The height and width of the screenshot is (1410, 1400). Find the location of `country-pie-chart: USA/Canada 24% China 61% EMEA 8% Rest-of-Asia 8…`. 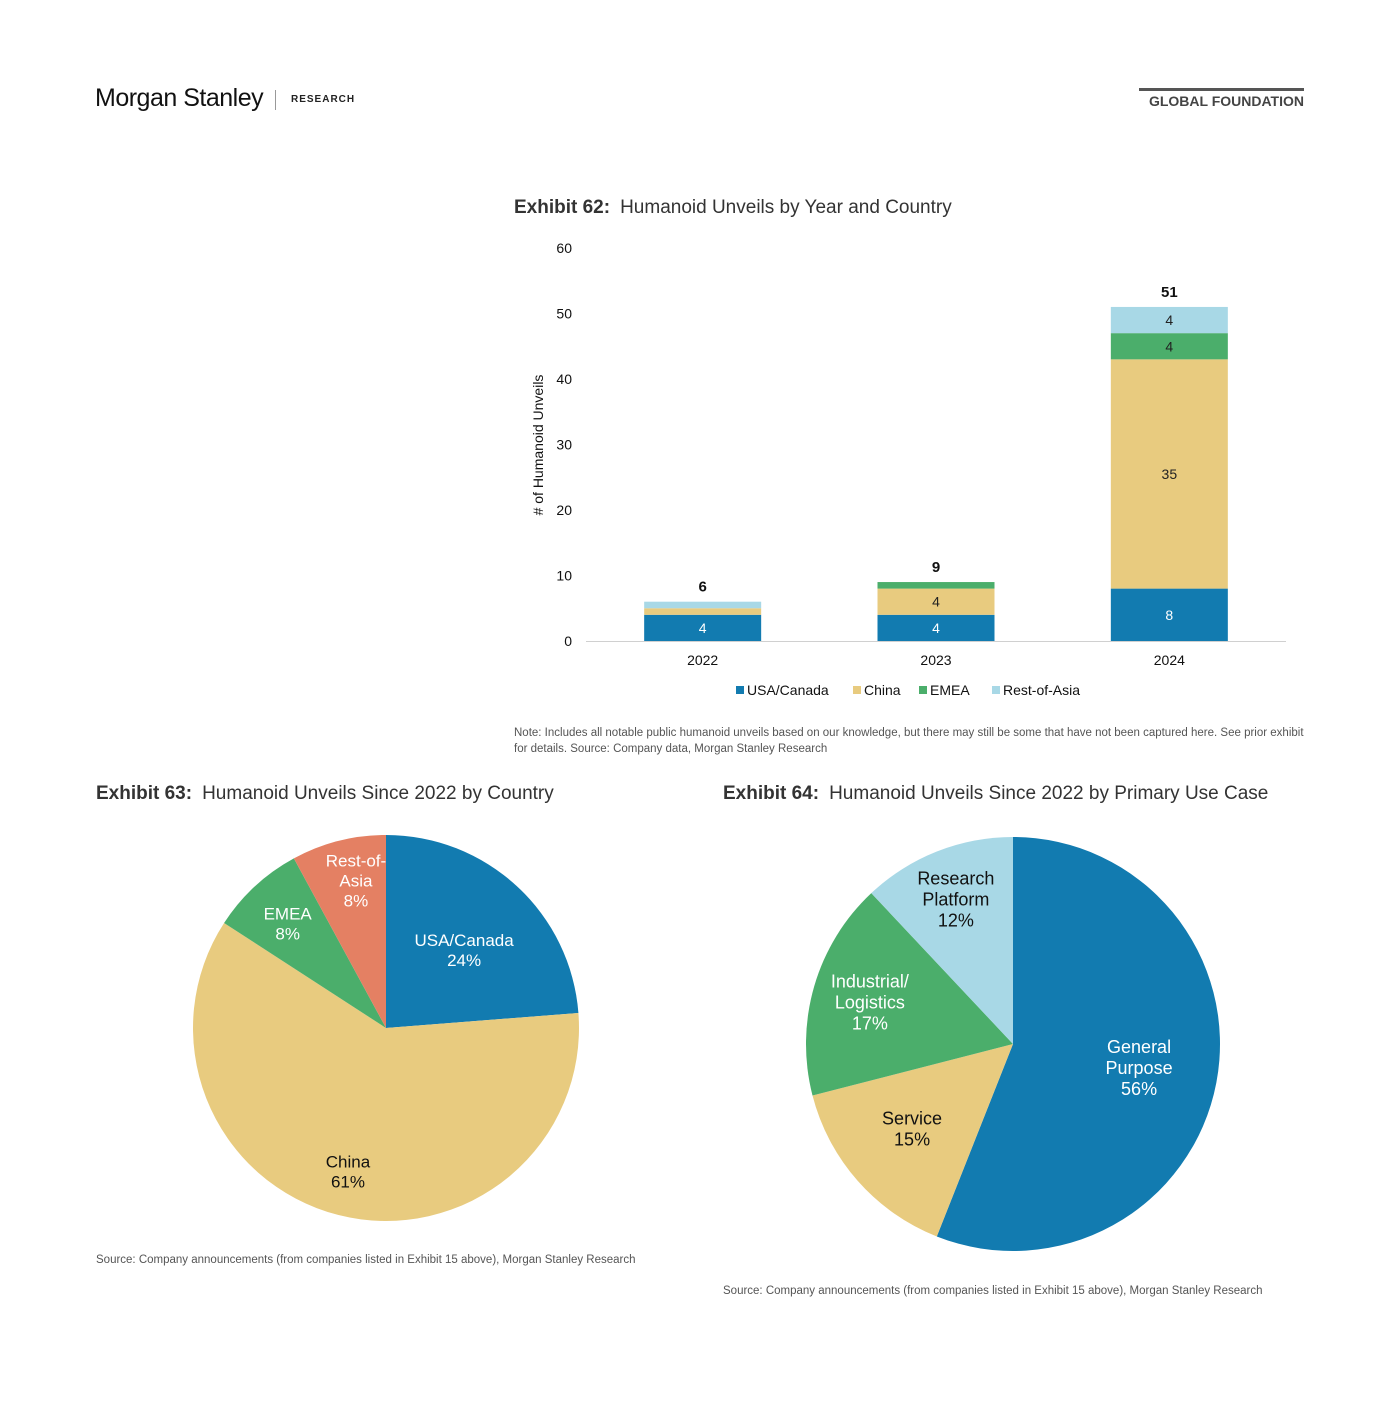

country-pie-chart: USA/Canada 24% China 61% EMEA 8% Rest-of-Asia 8… is located at coordinates (385, 1028).